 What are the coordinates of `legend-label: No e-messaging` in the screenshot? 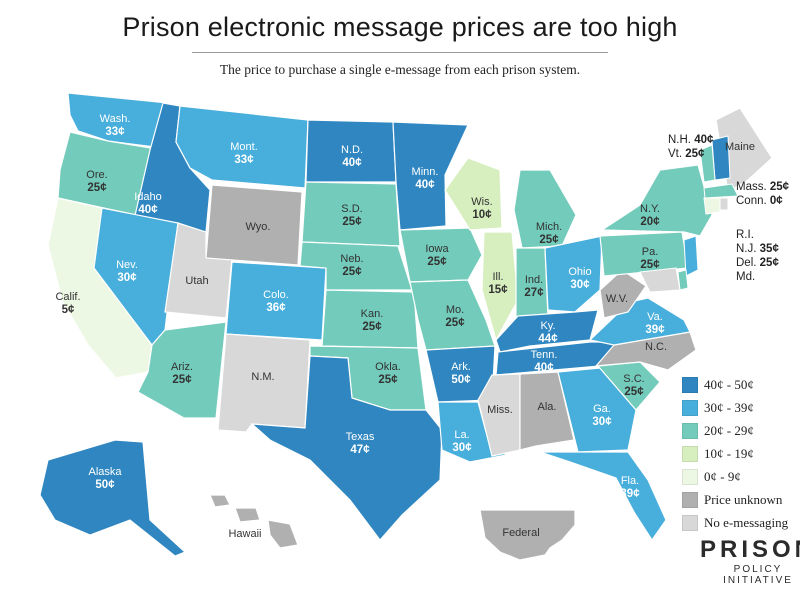 It's located at (746, 522).